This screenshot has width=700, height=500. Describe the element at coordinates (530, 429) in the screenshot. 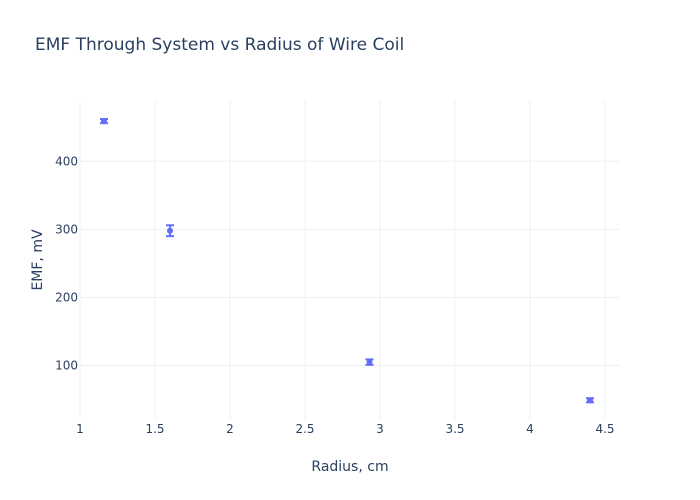

I see `x-tick-label: 4` at that location.